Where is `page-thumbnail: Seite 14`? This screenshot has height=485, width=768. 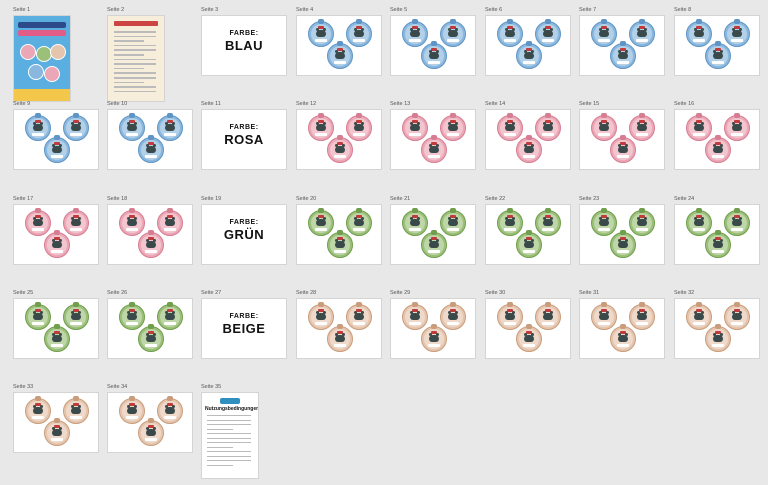 page-thumbnail: Seite 14 is located at coordinates (528, 135).